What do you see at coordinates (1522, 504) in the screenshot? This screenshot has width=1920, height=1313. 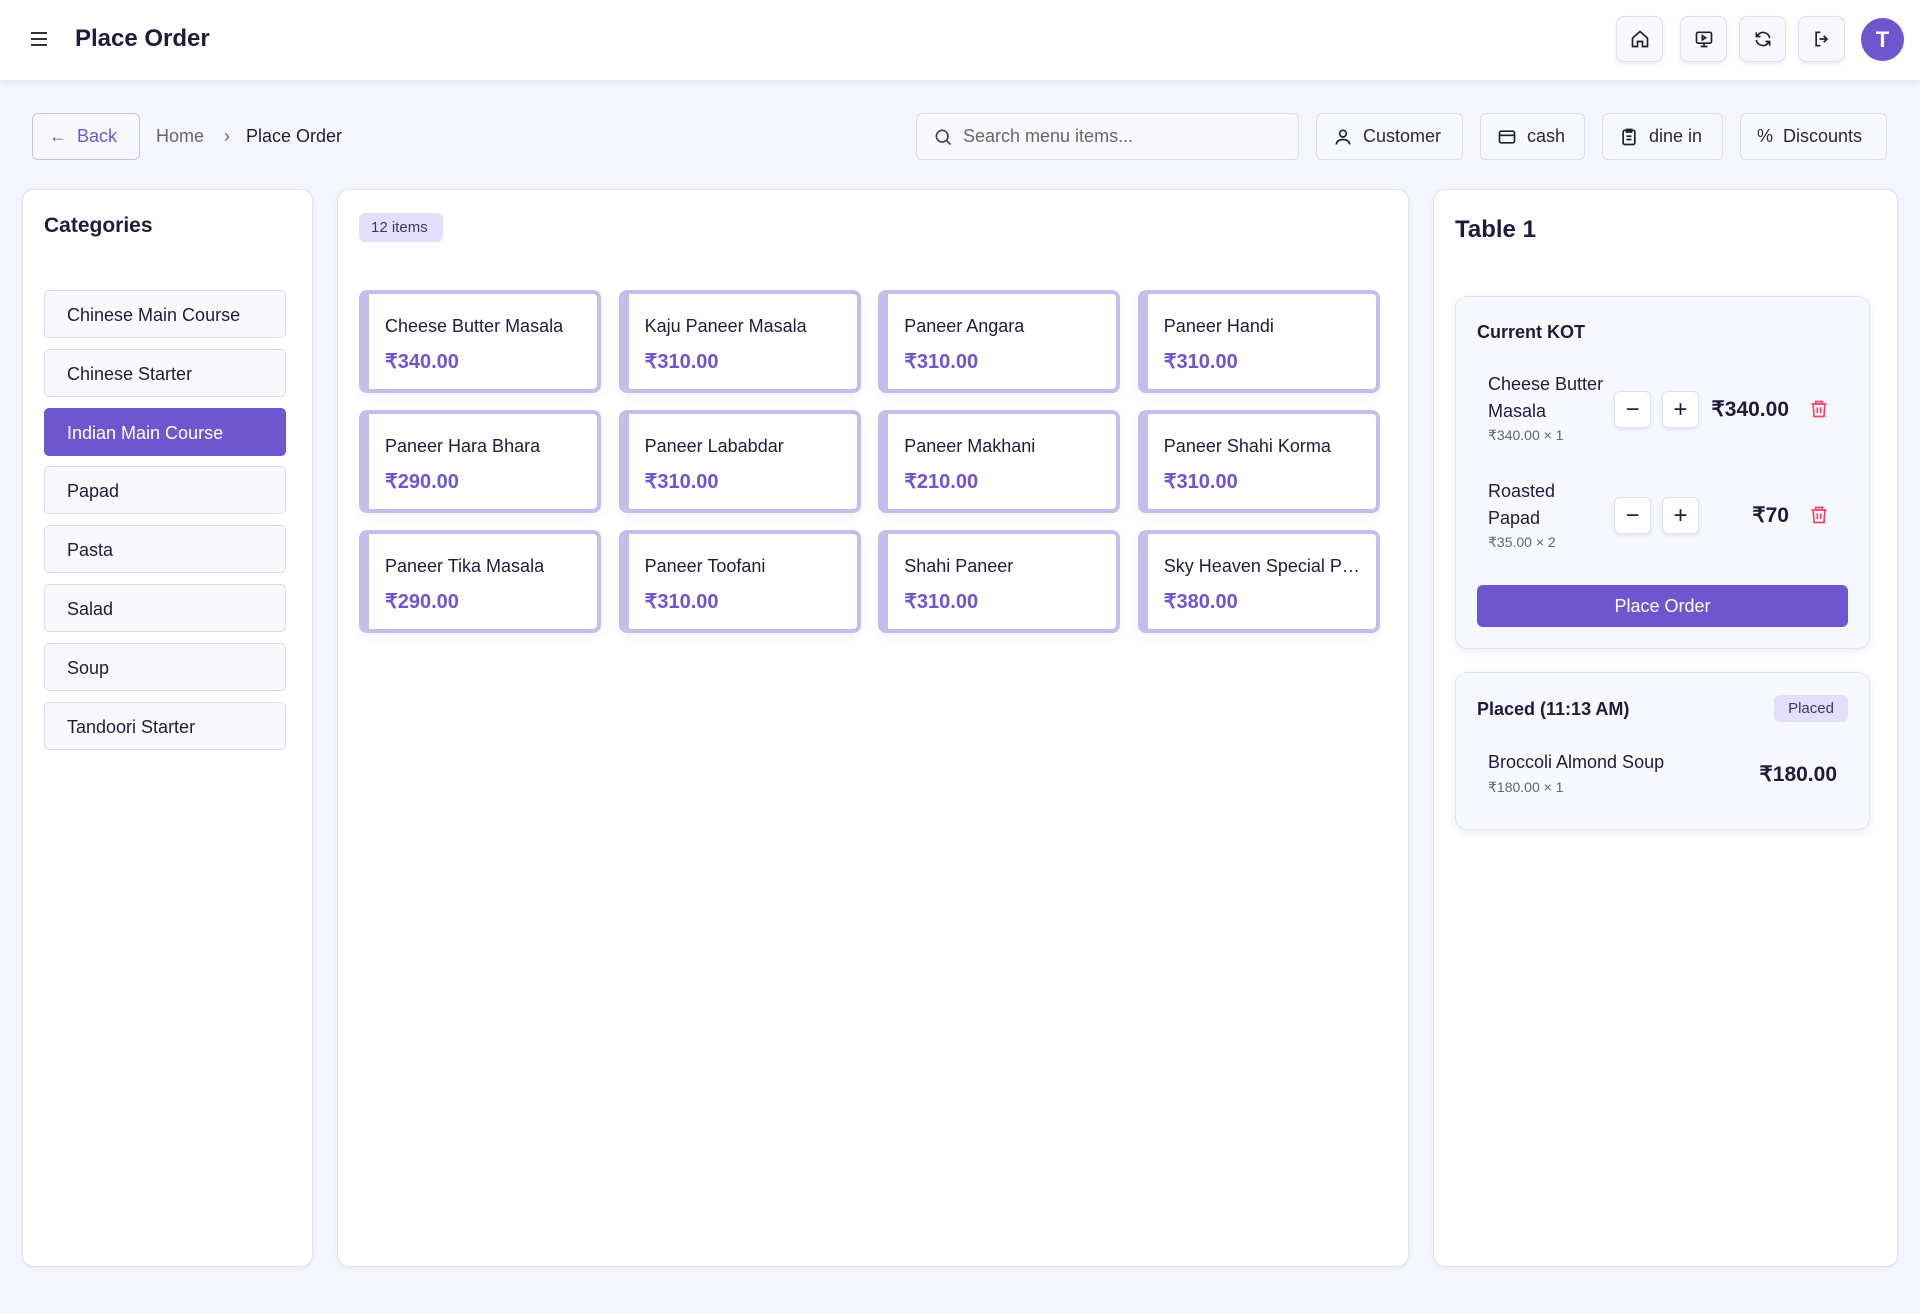 I see `kot-item-name: Roasted Papad` at bounding box center [1522, 504].